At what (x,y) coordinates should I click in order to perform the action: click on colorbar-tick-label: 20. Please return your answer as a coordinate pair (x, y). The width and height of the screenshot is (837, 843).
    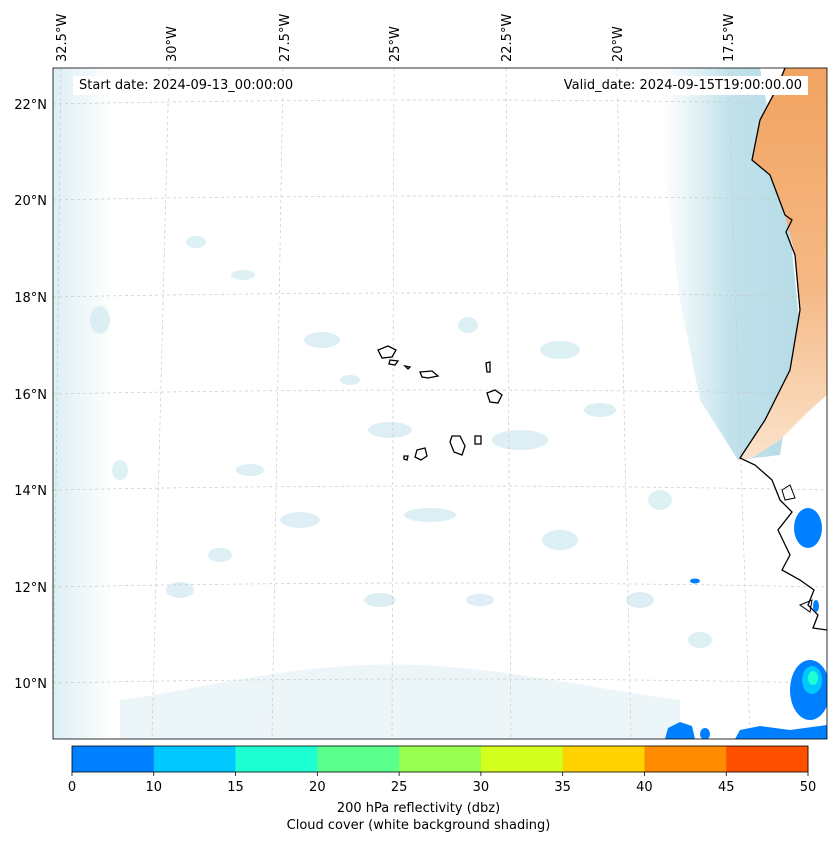
    Looking at the image, I should click on (317, 787).